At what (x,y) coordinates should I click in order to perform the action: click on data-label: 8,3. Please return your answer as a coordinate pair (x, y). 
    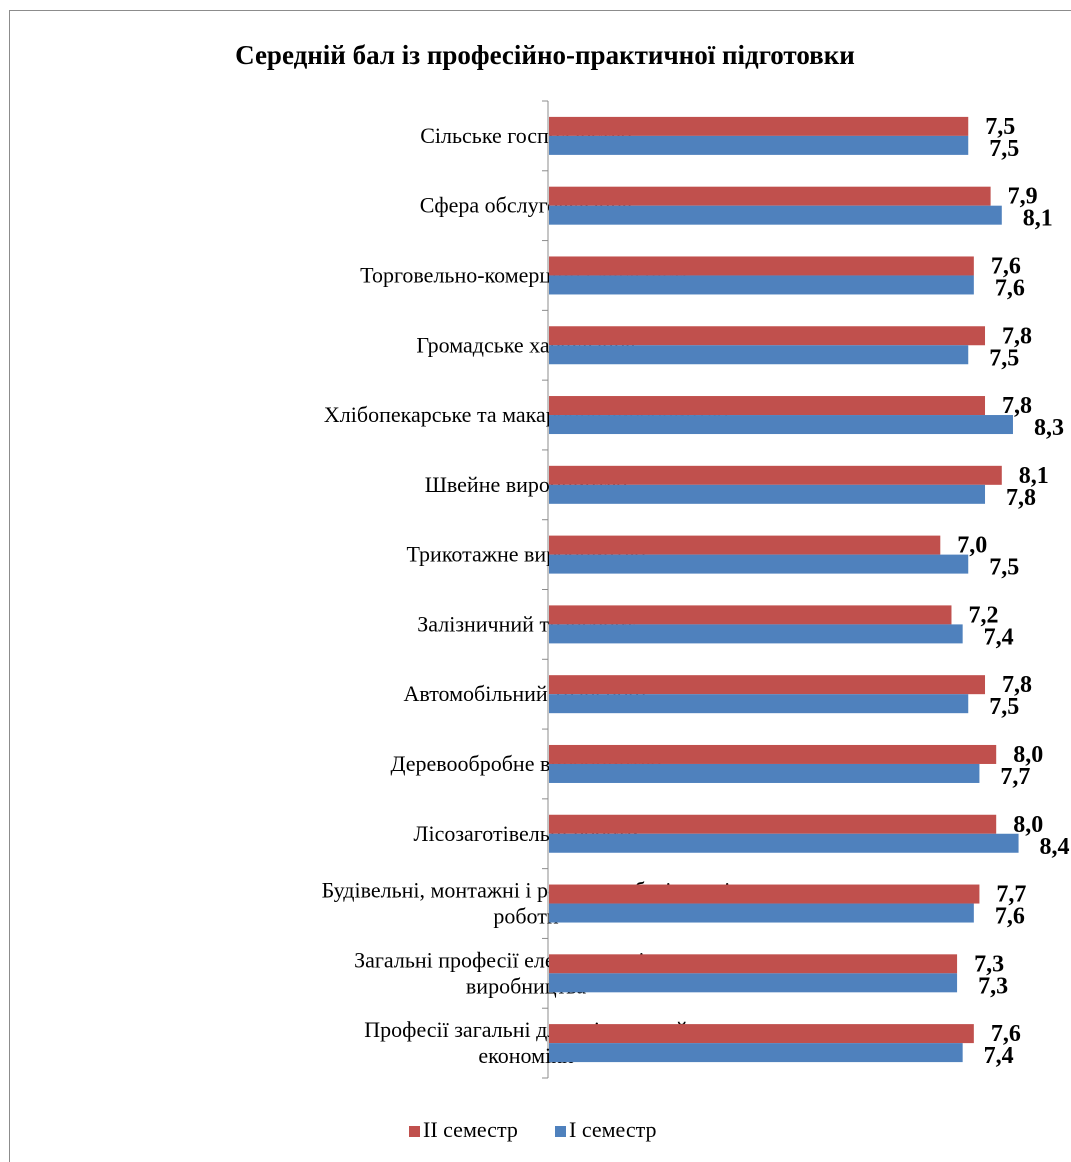
    Looking at the image, I should click on (1049, 428).